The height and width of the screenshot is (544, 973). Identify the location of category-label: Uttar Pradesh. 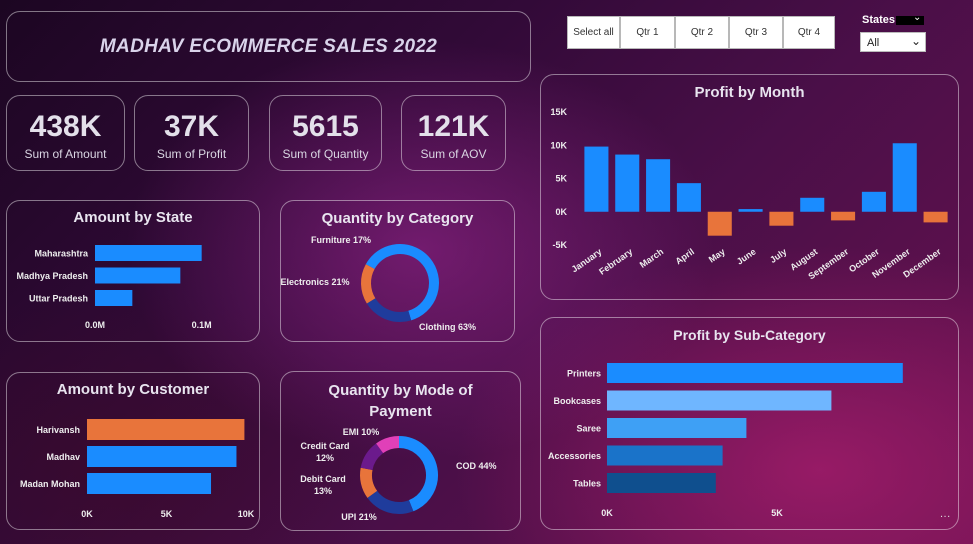
(58, 299).